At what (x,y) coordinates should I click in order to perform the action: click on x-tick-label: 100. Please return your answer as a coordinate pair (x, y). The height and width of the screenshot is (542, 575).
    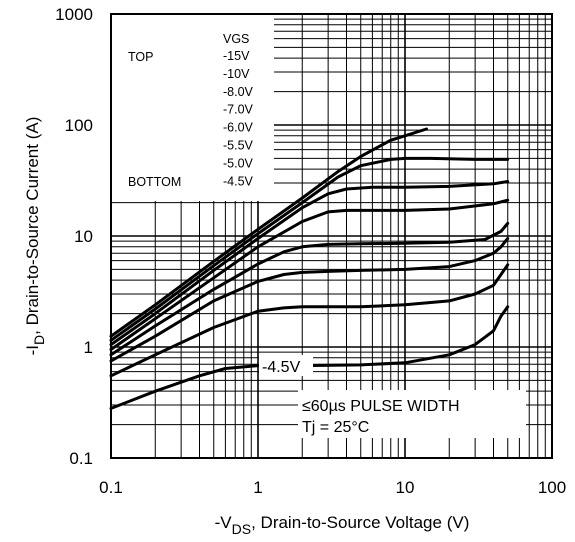
    Looking at the image, I should click on (552, 487).